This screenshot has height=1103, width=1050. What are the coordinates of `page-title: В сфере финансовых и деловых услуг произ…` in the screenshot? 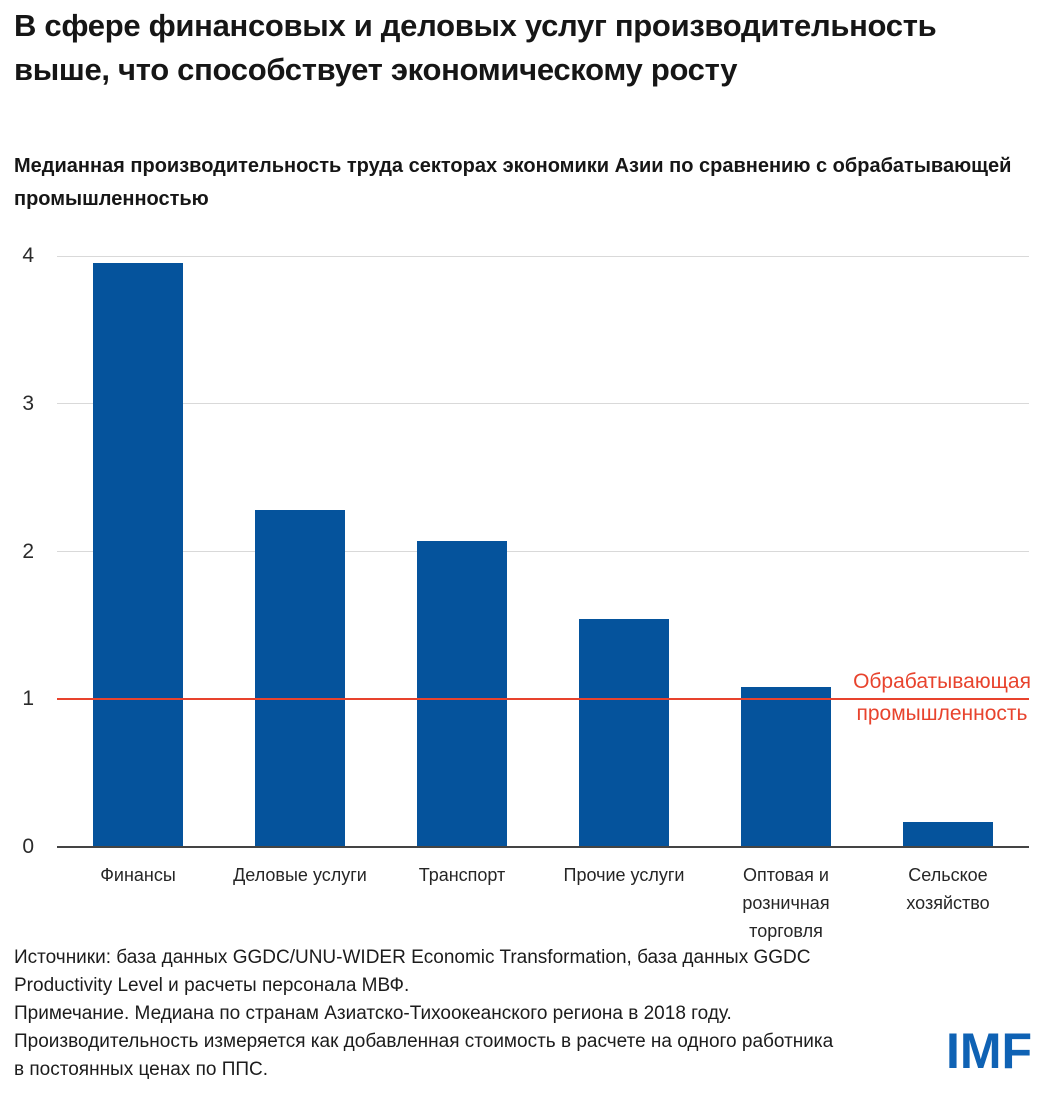 It's located at (475, 47).